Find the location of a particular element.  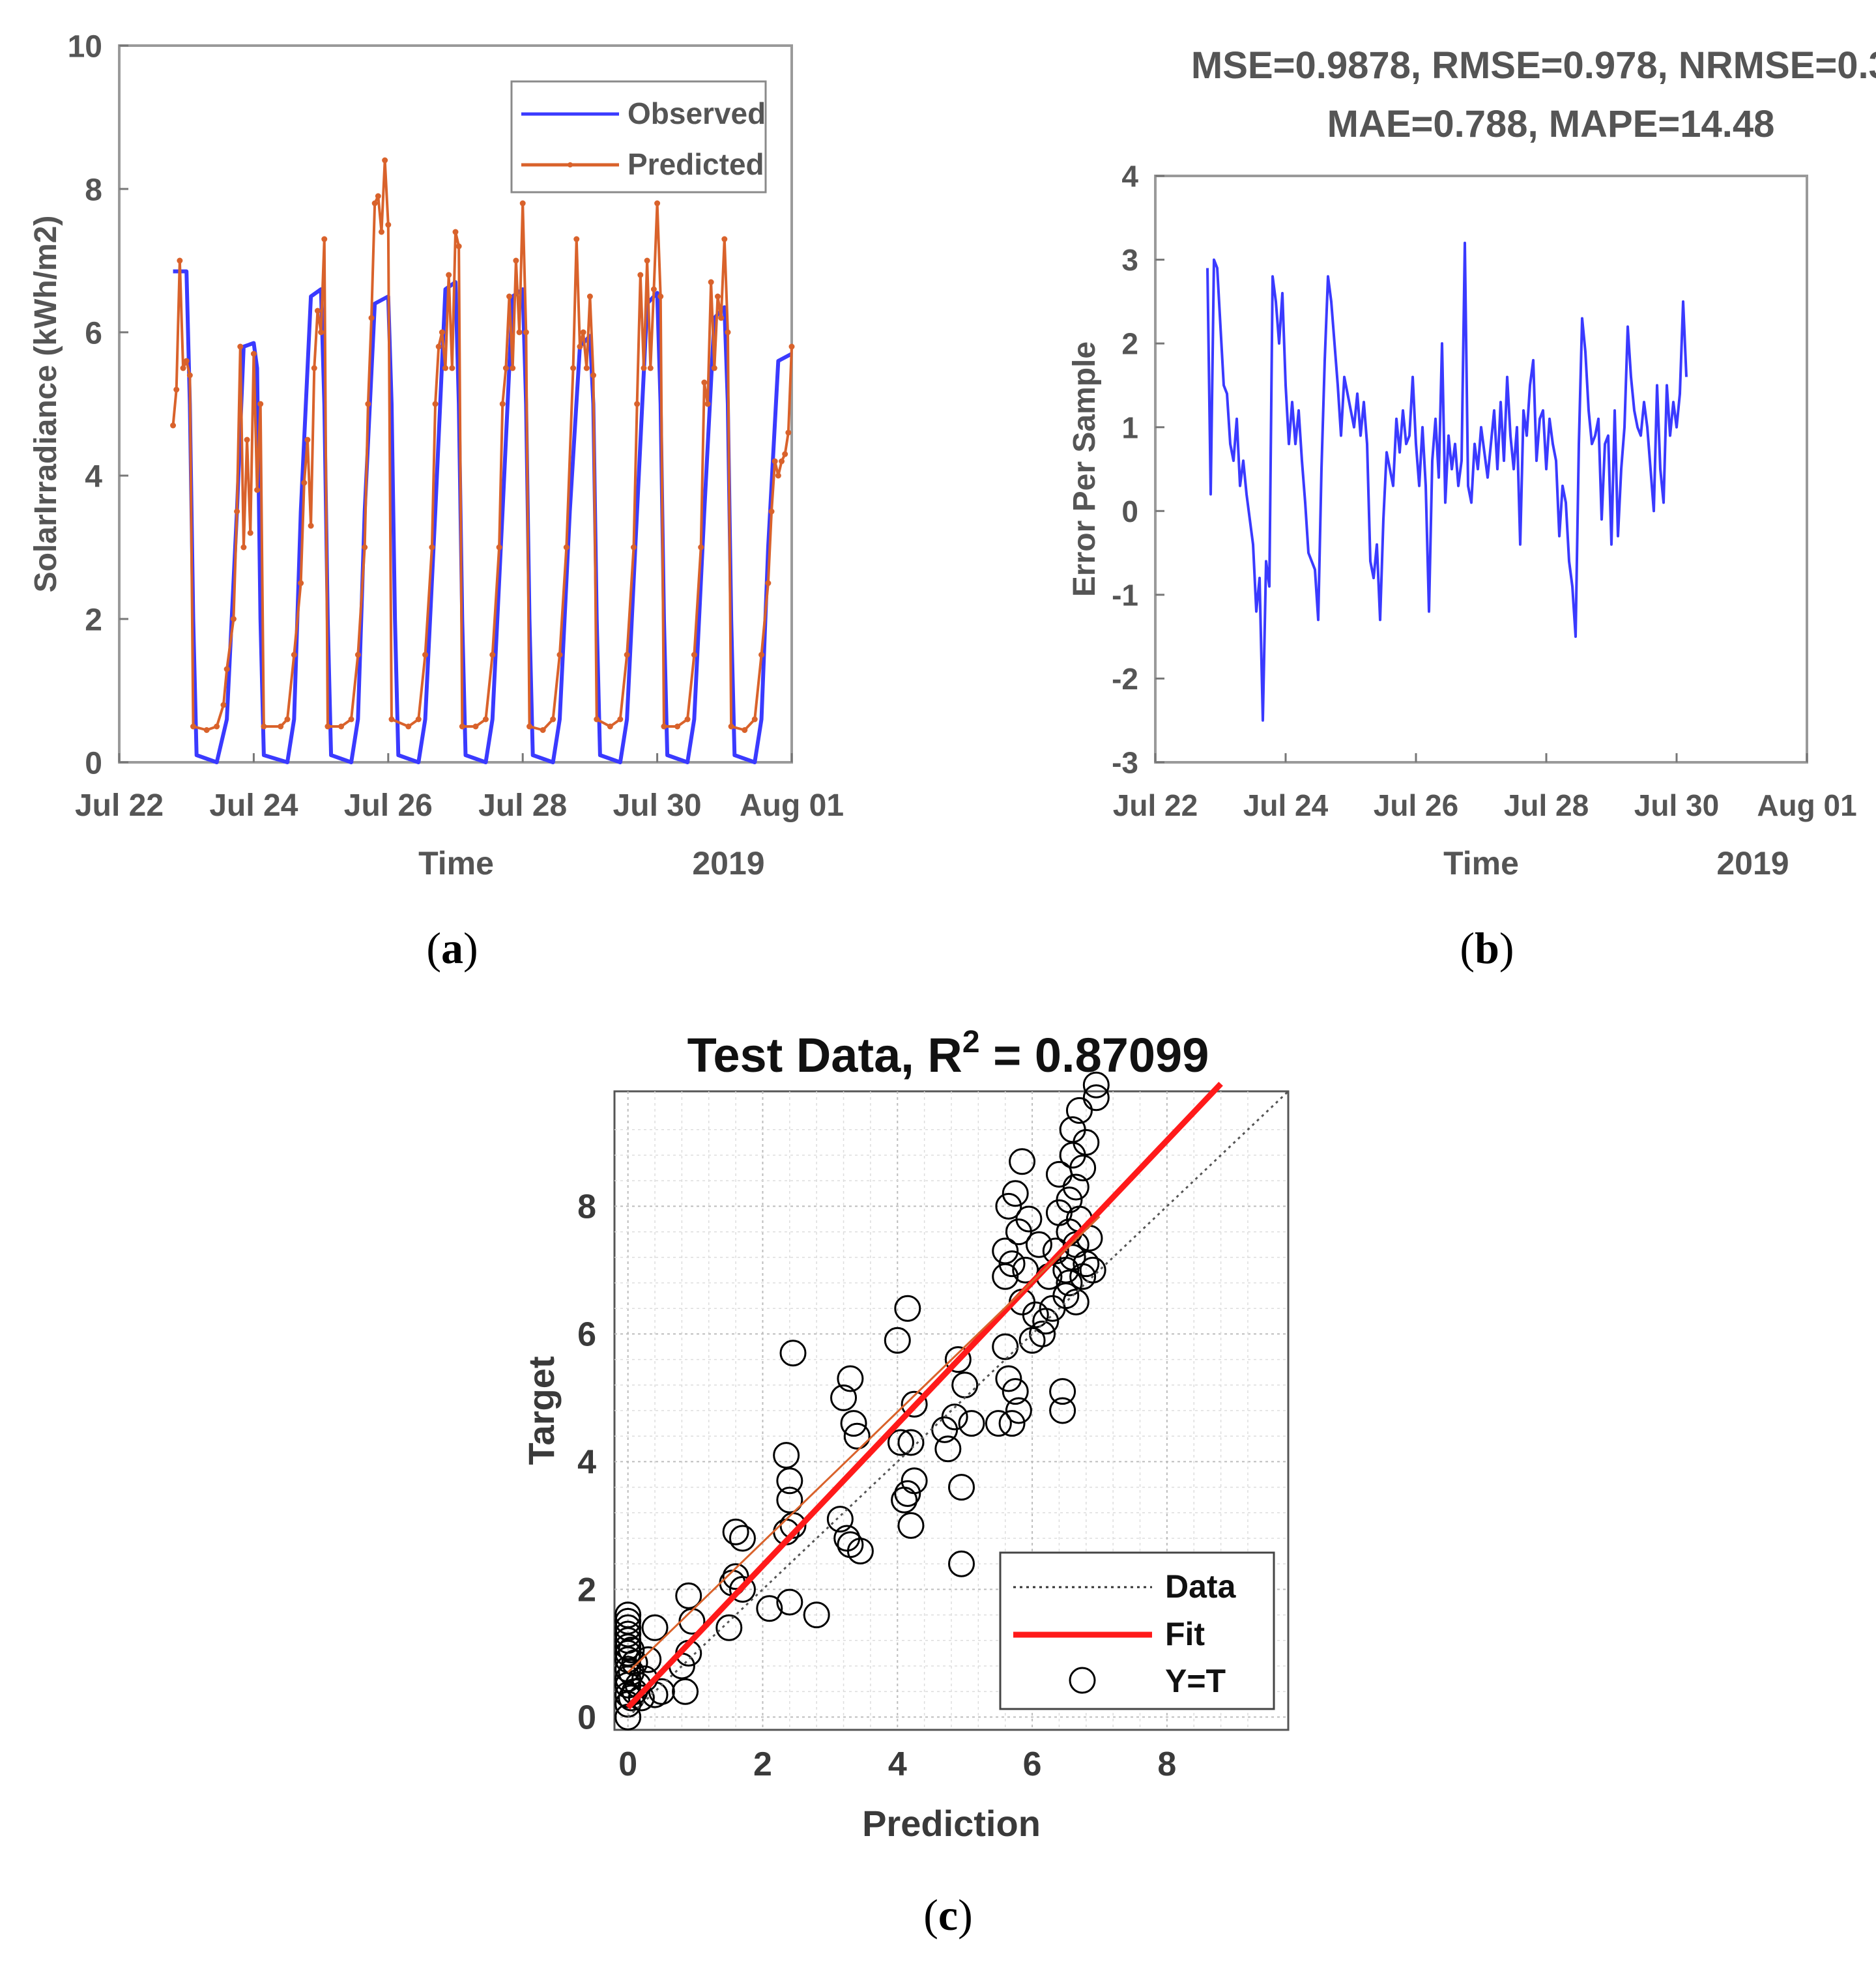

panel-b-title-metrics-line2: MAE=0.788, MAPE=14.48 is located at coordinates (1551, 124).